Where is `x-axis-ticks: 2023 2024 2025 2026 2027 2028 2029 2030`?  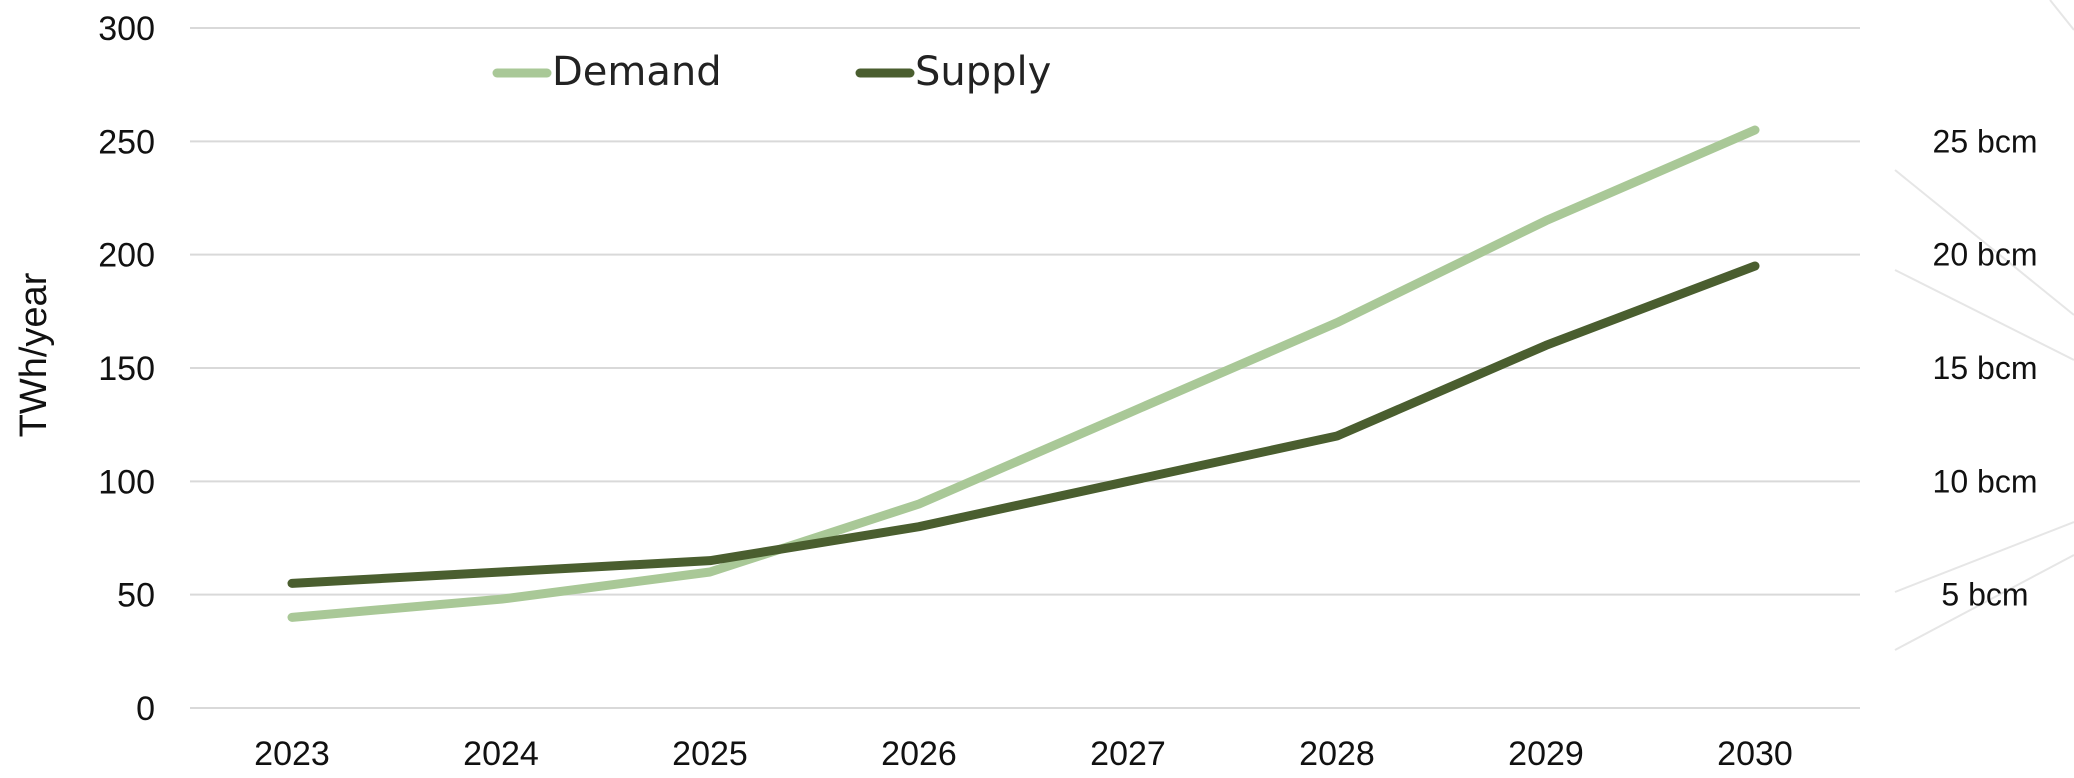
x-axis-ticks: 2023 2024 2025 2026 2027 2028 2029 2030 is located at coordinates (1023, 754).